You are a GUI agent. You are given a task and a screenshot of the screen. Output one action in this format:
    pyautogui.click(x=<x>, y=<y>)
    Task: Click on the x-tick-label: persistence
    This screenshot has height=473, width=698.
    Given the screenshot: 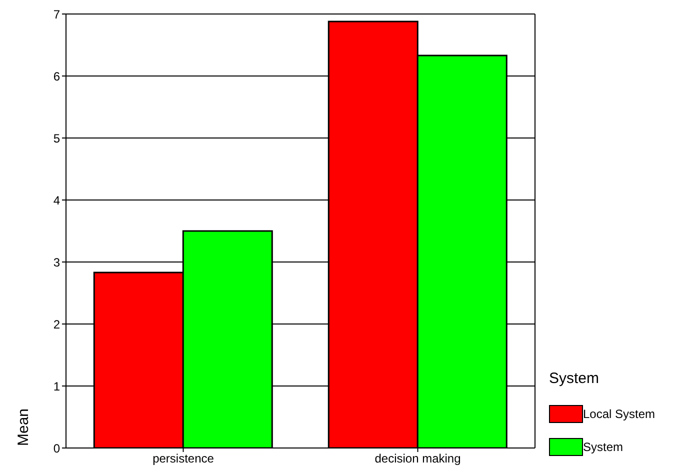 What is the action you would take?
    pyautogui.click(x=183, y=459)
    